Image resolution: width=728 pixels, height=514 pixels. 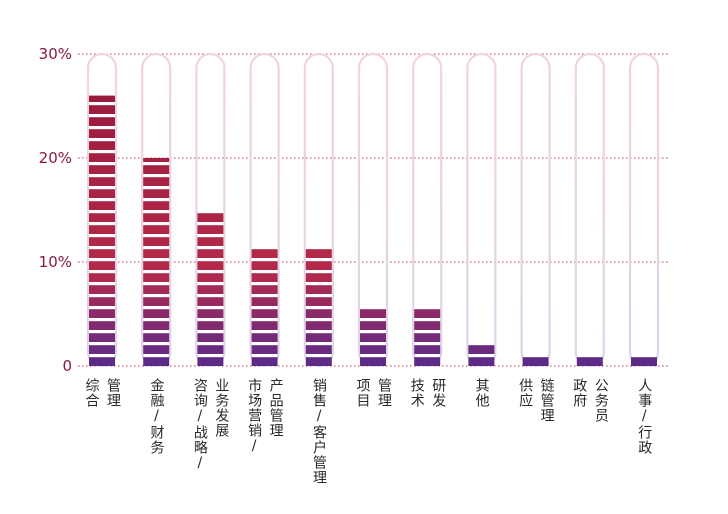 What do you see at coordinates (416, 393) in the screenshot?
I see `category-label-text: 技术` at bounding box center [416, 393].